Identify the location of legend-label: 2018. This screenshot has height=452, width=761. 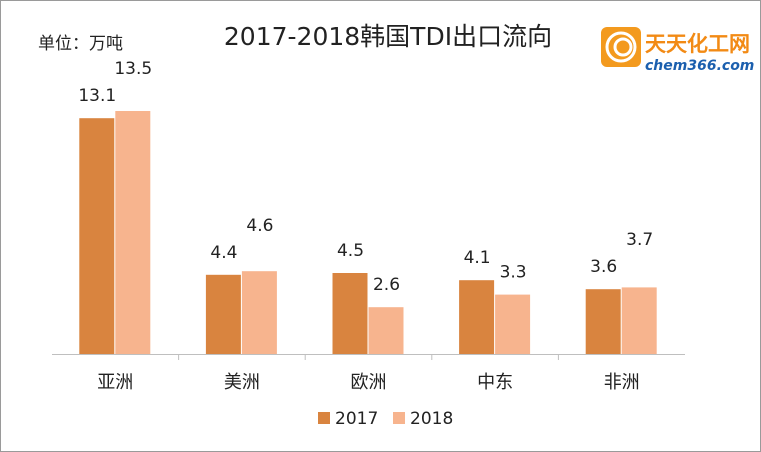
(431, 419).